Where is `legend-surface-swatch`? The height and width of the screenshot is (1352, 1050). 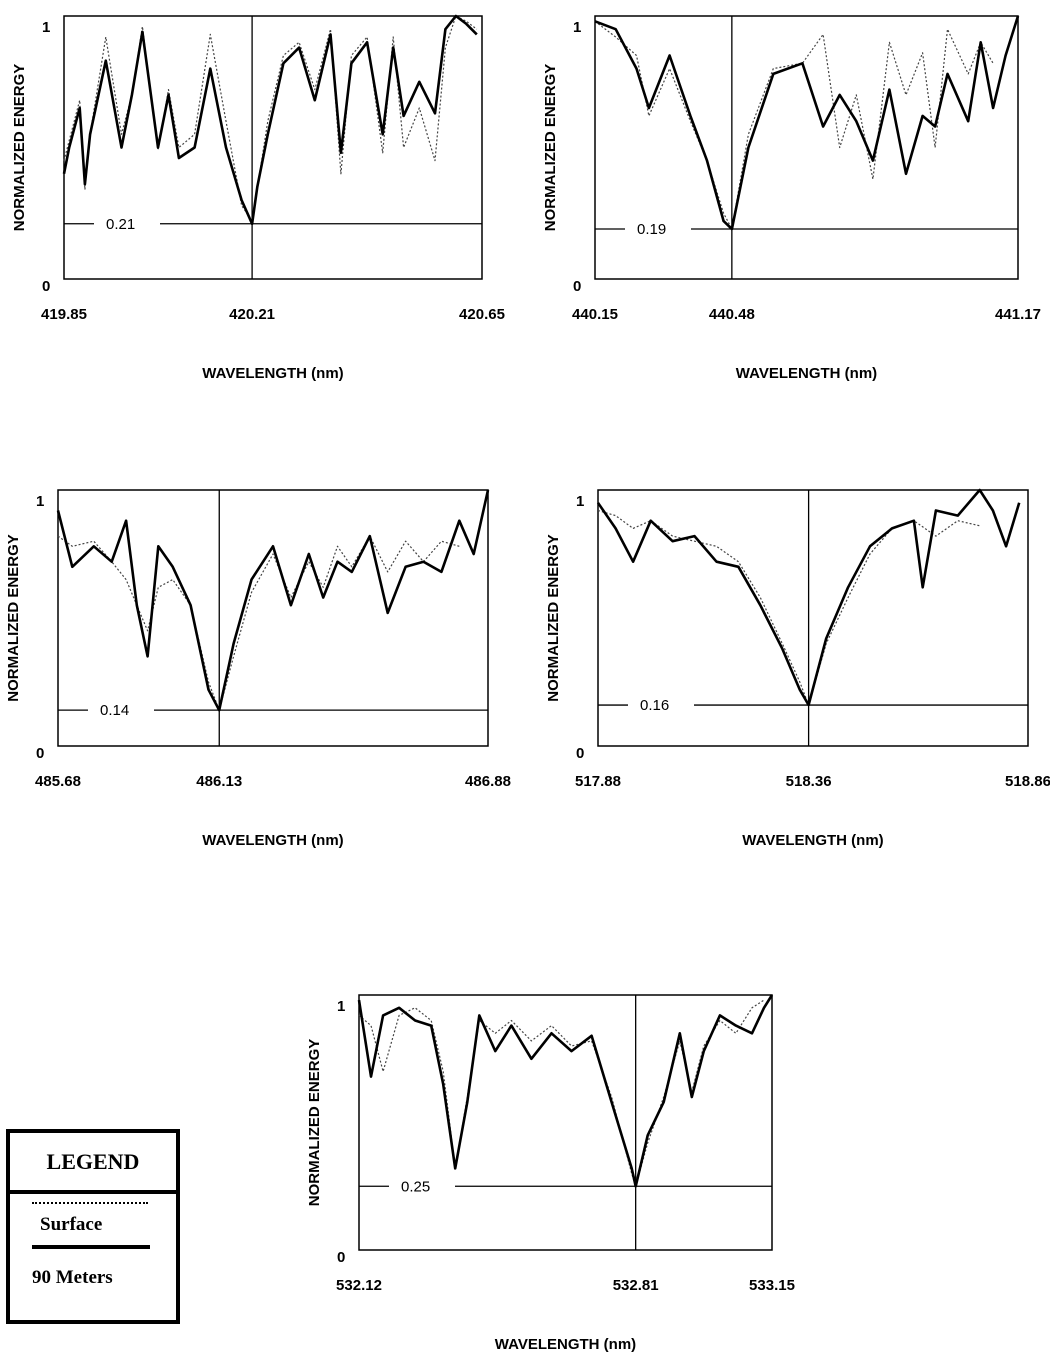
legend-surface-swatch is located at coordinates (90, 1203).